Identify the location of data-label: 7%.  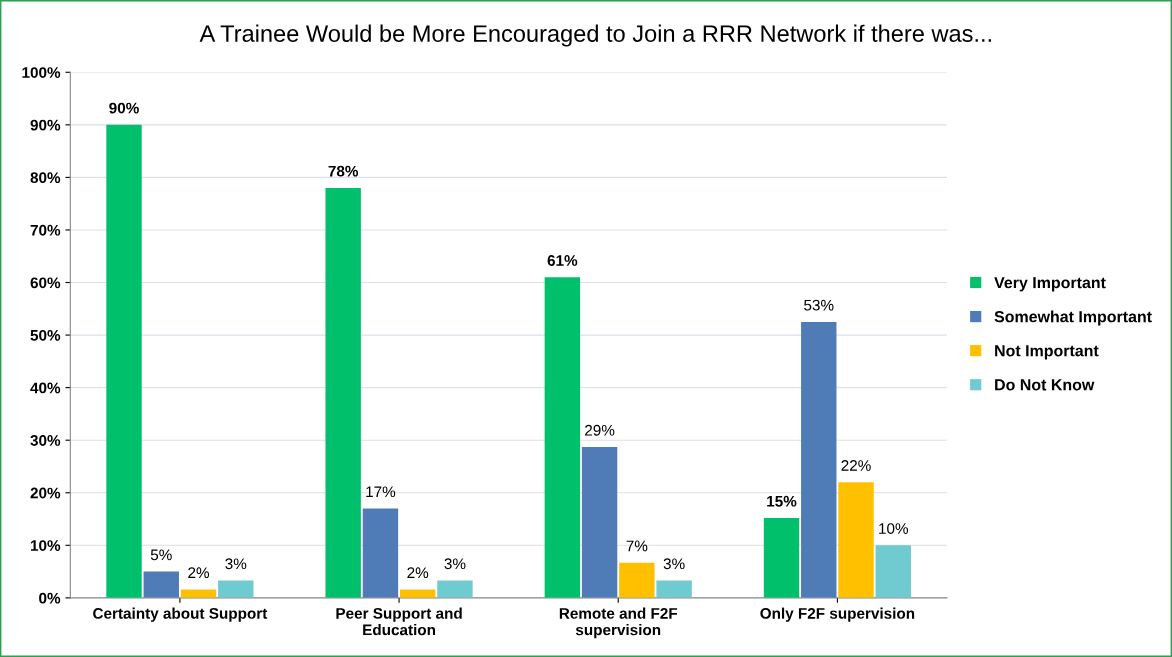
(637, 546).